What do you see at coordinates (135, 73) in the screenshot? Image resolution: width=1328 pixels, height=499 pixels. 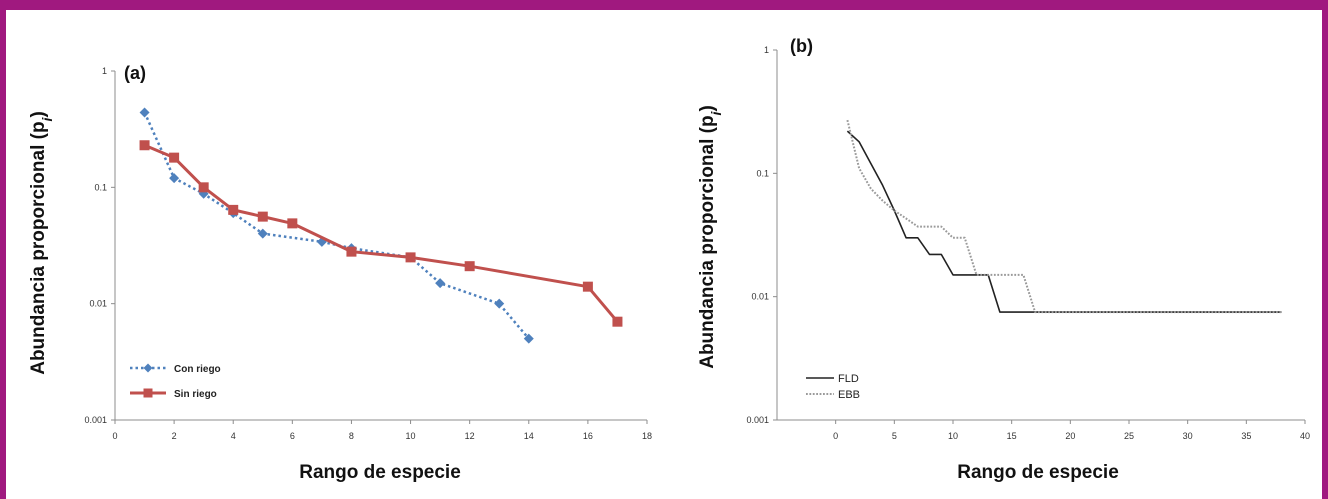 I see `panel-a-label: (a)` at bounding box center [135, 73].